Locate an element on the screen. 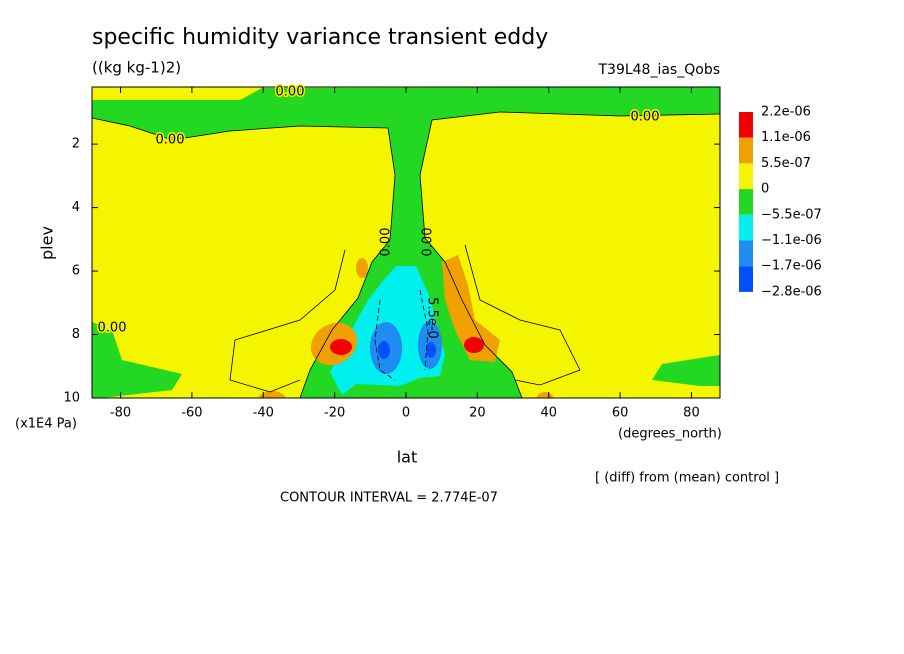 The width and height of the screenshot is (904, 654). colorbar-label: 0 is located at coordinates (765, 189).